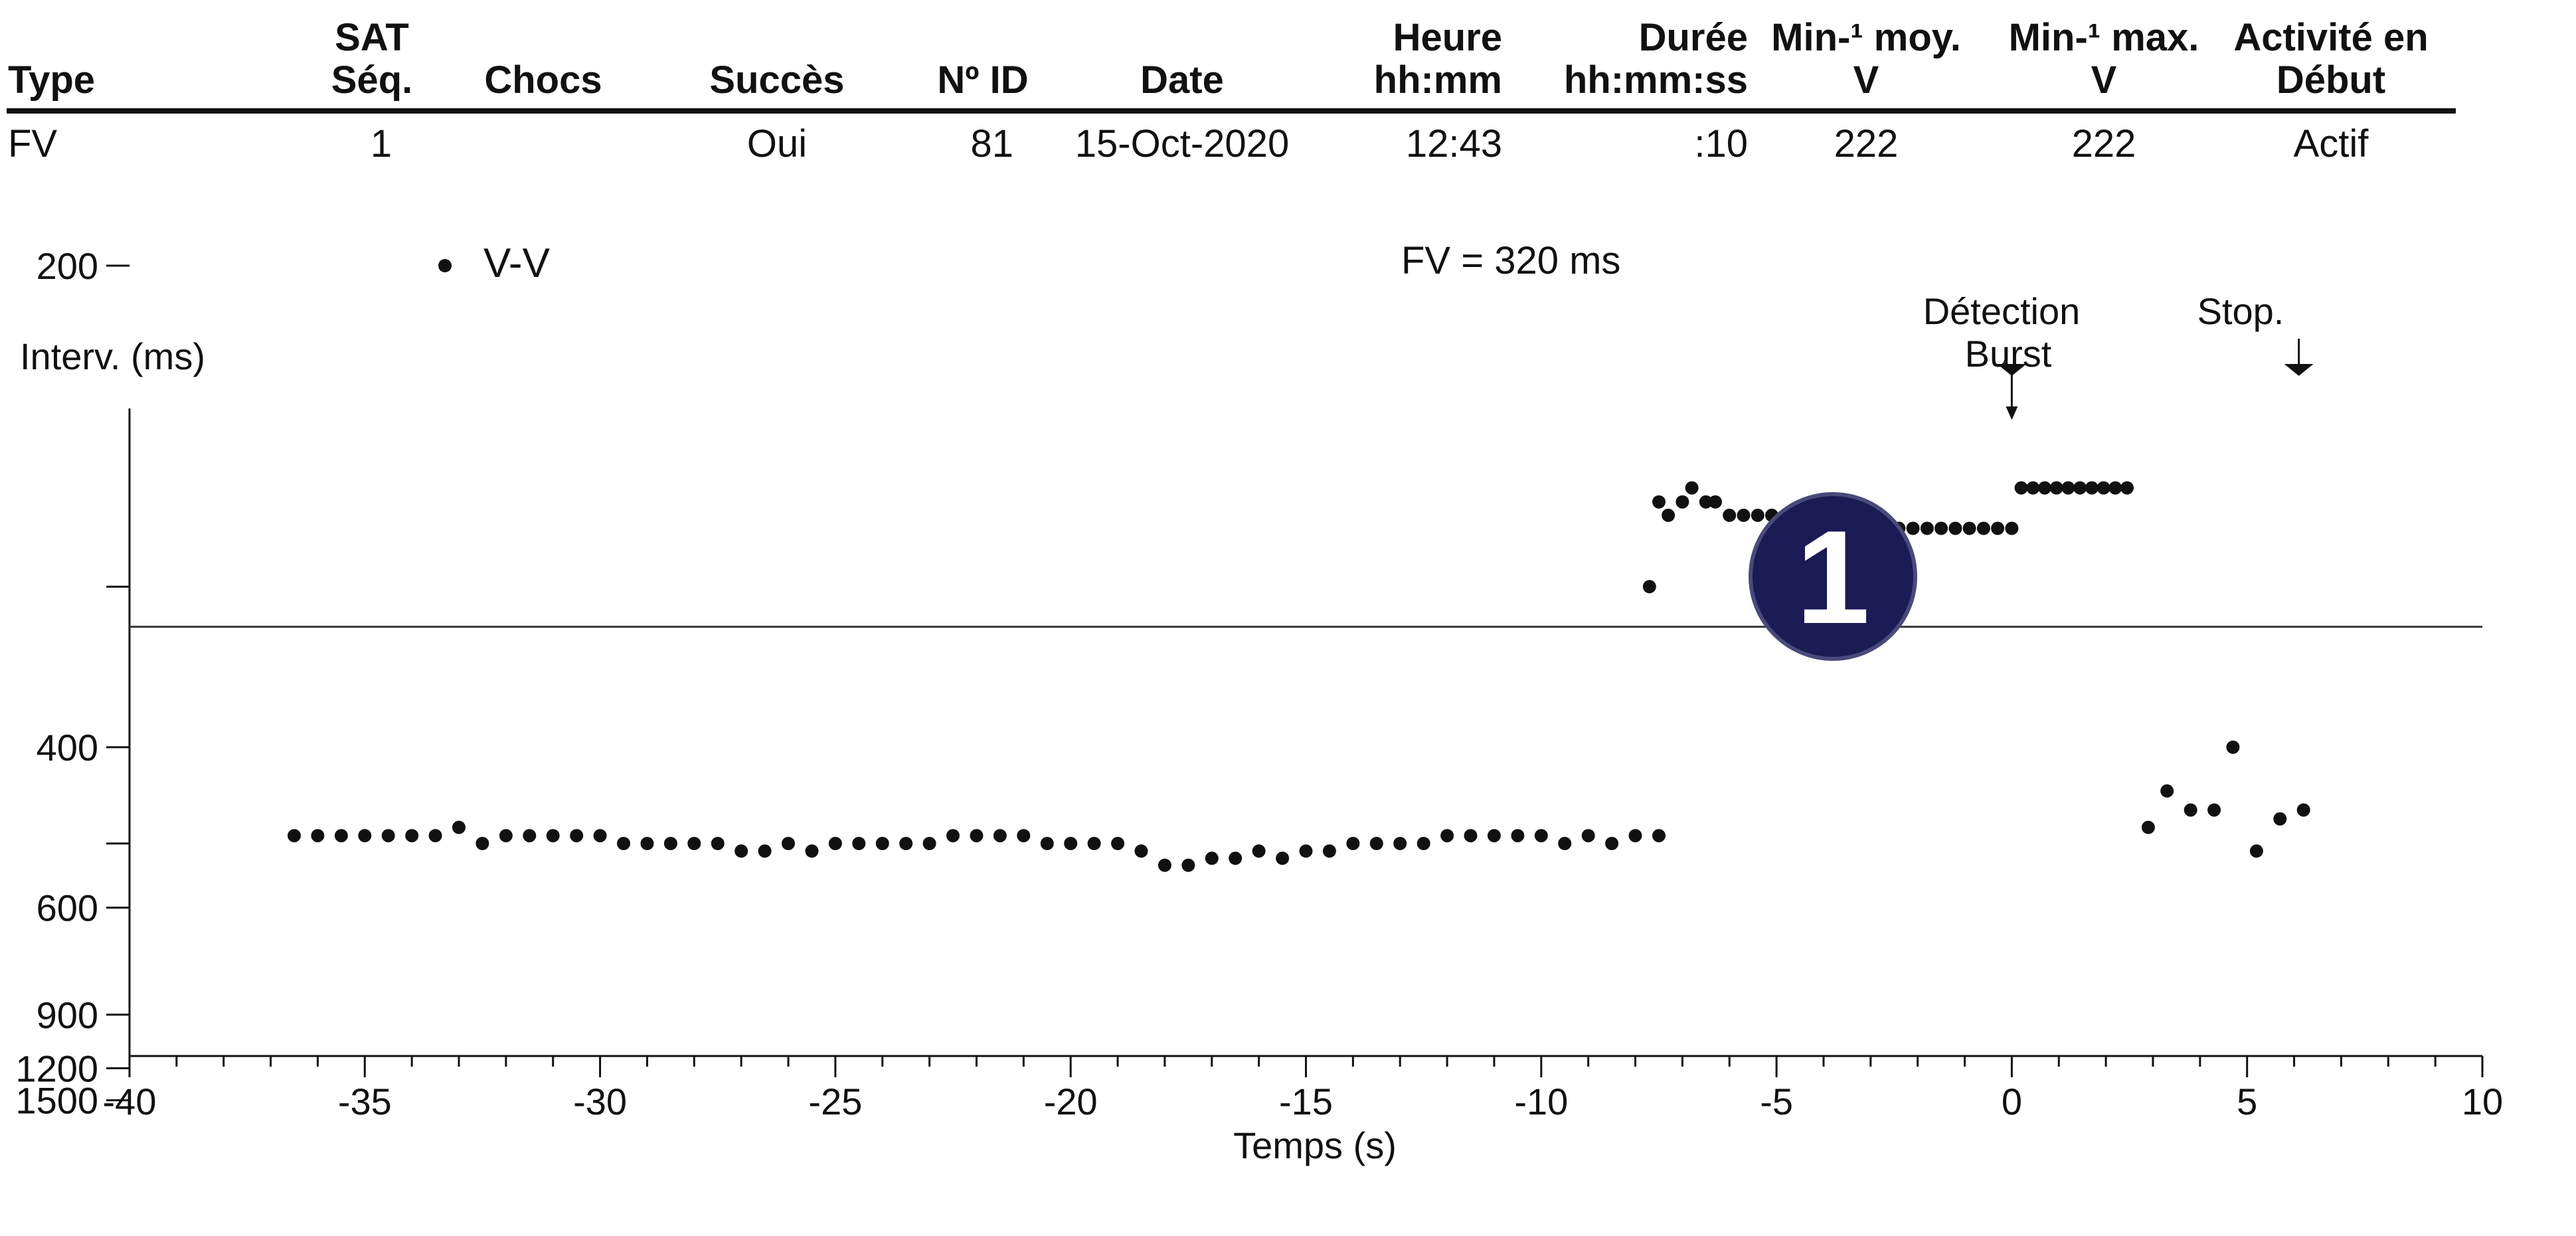  I want to click on x-tick-label: 10, so click(2482, 1101).